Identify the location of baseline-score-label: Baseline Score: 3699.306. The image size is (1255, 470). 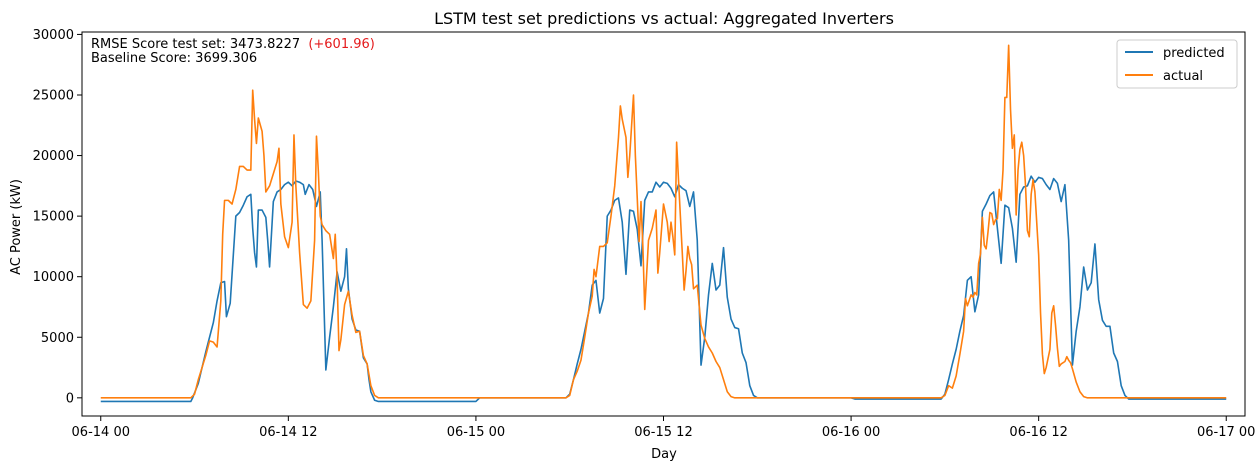
(174, 58).